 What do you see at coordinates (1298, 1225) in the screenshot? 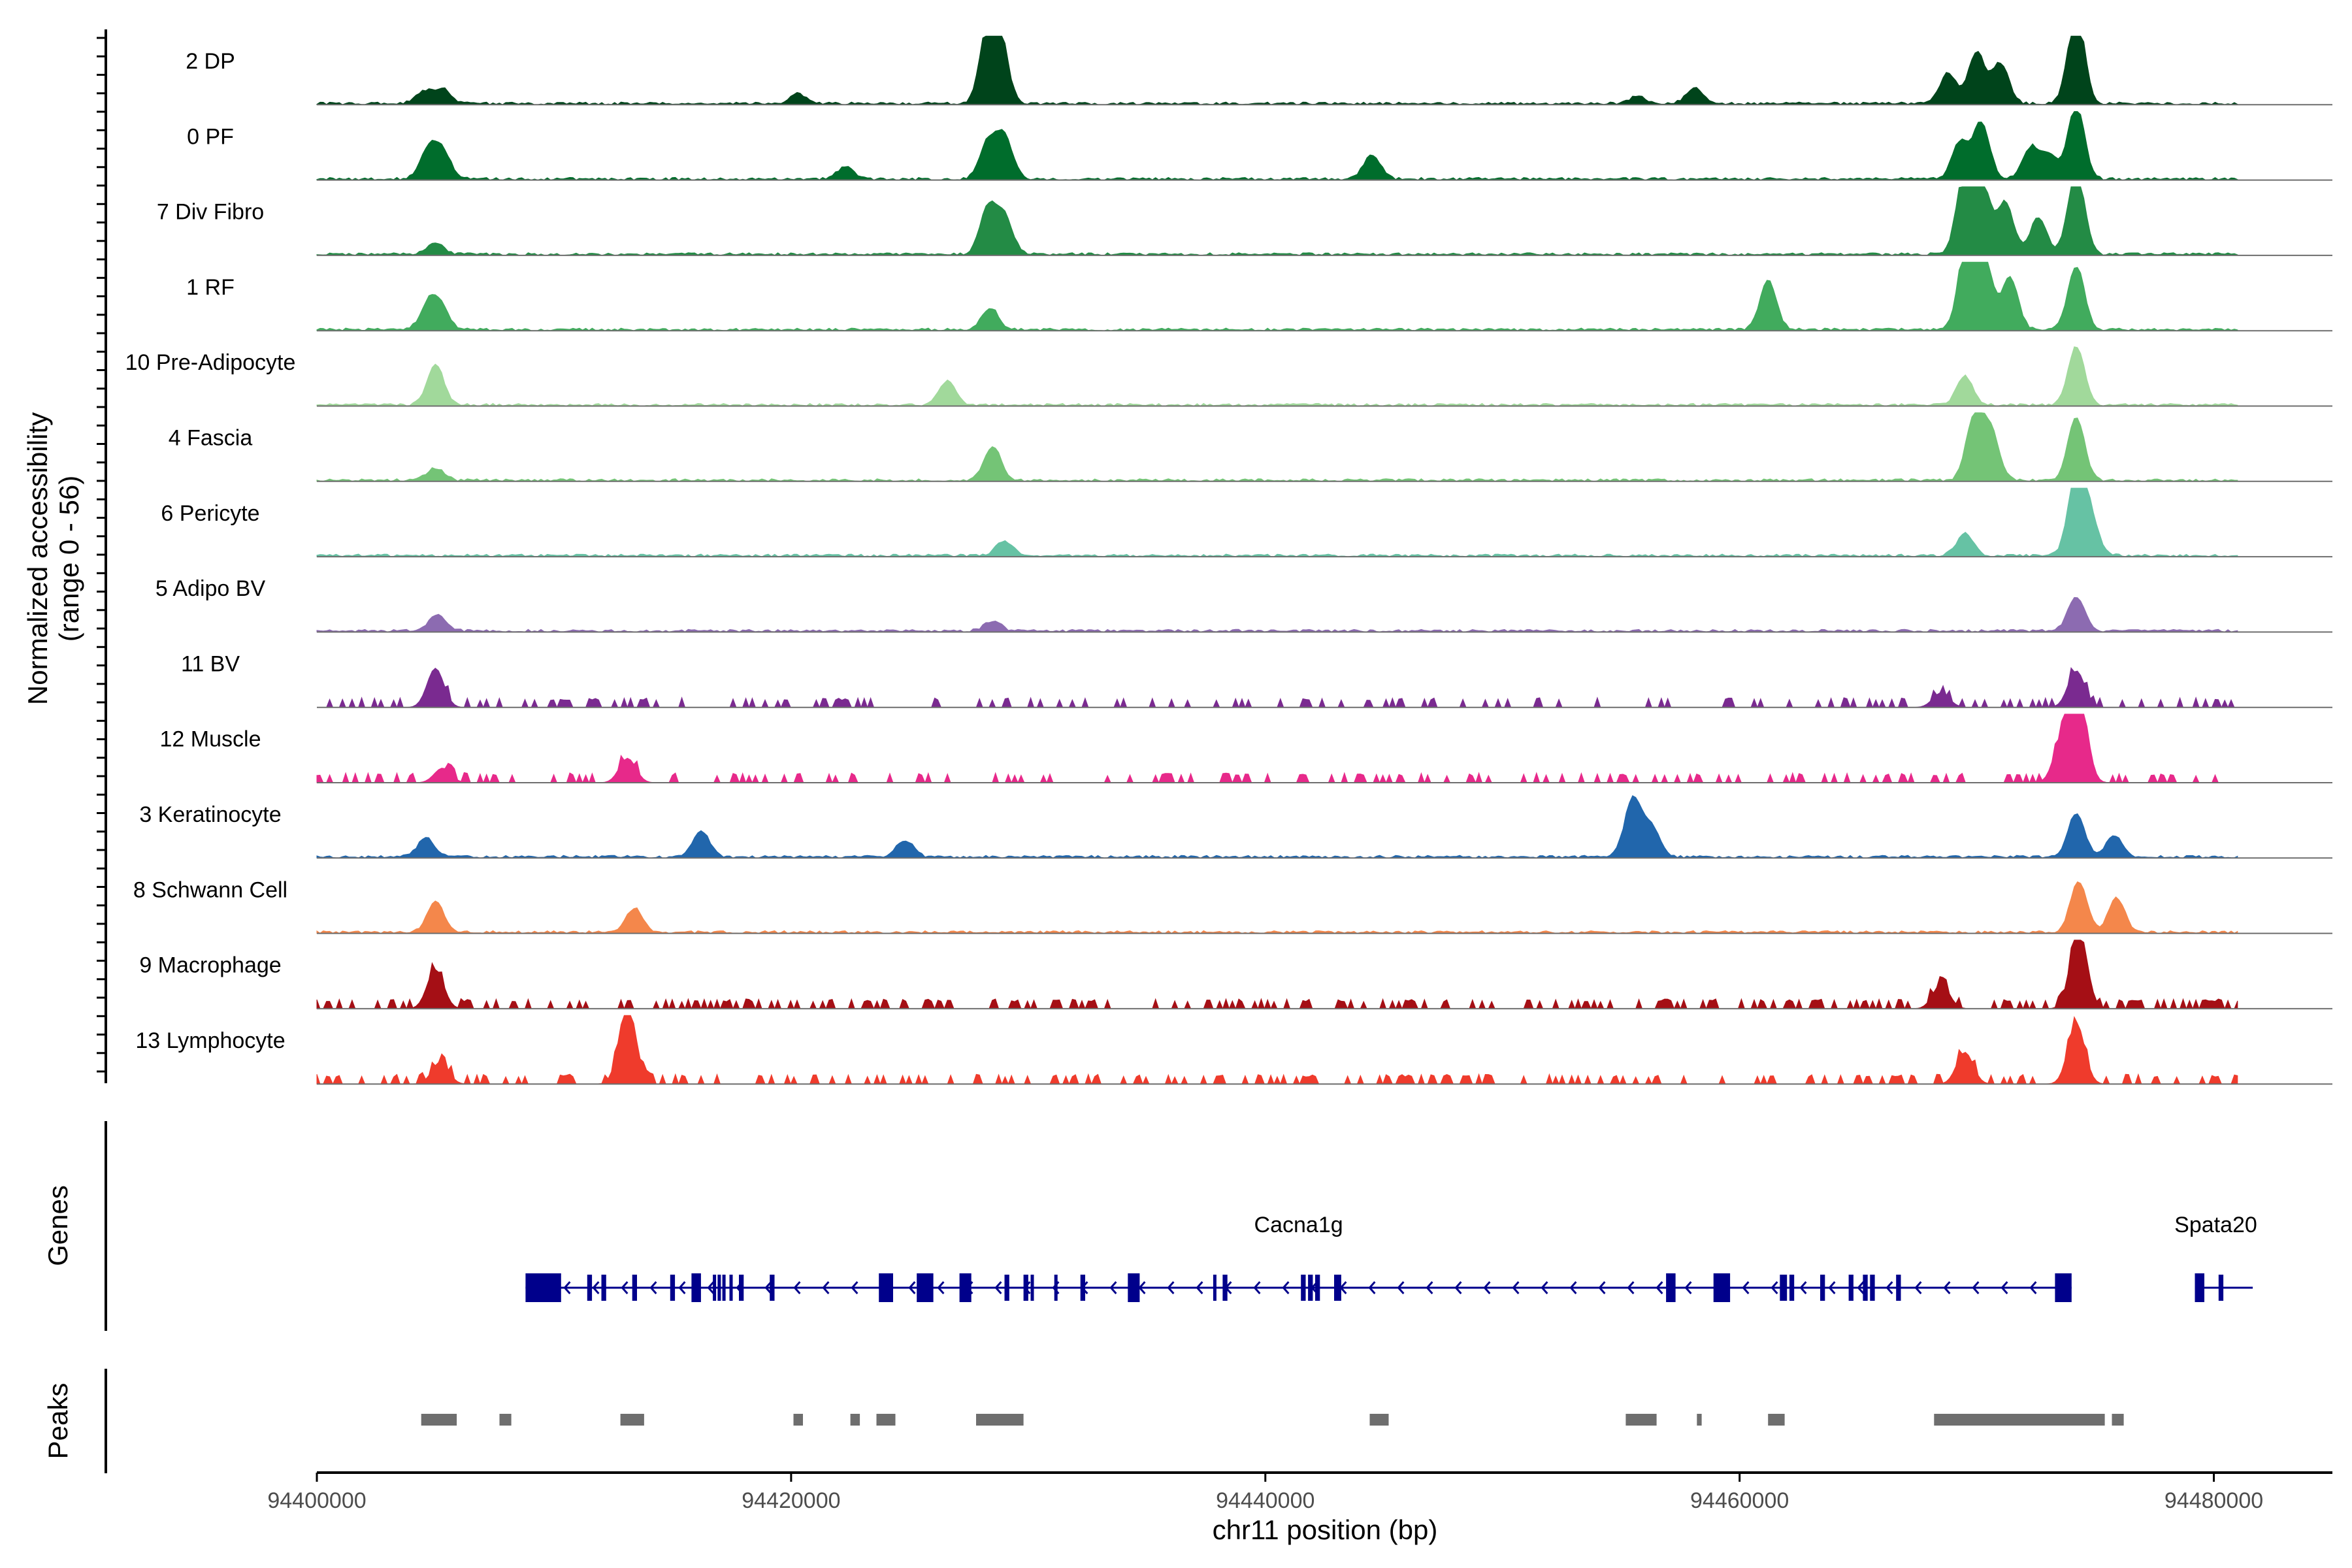
I see `gene-name-label: Cacna1g` at bounding box center [1298, 1225].